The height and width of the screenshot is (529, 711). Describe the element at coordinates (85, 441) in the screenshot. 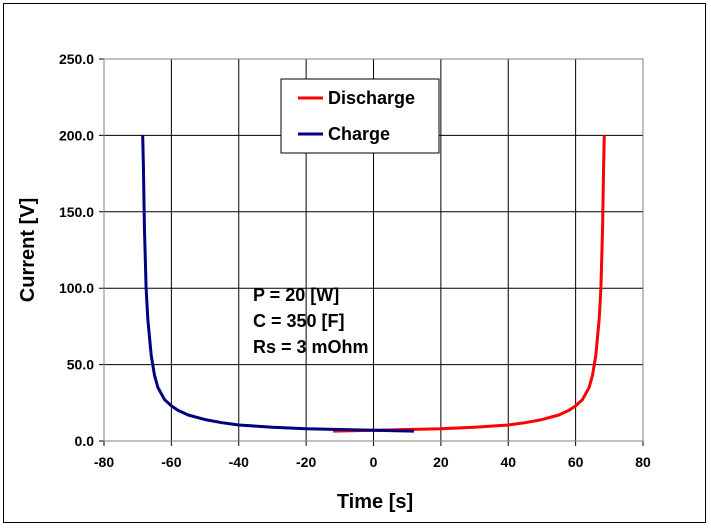

I see `y-tick-label: 0.0` at that location.